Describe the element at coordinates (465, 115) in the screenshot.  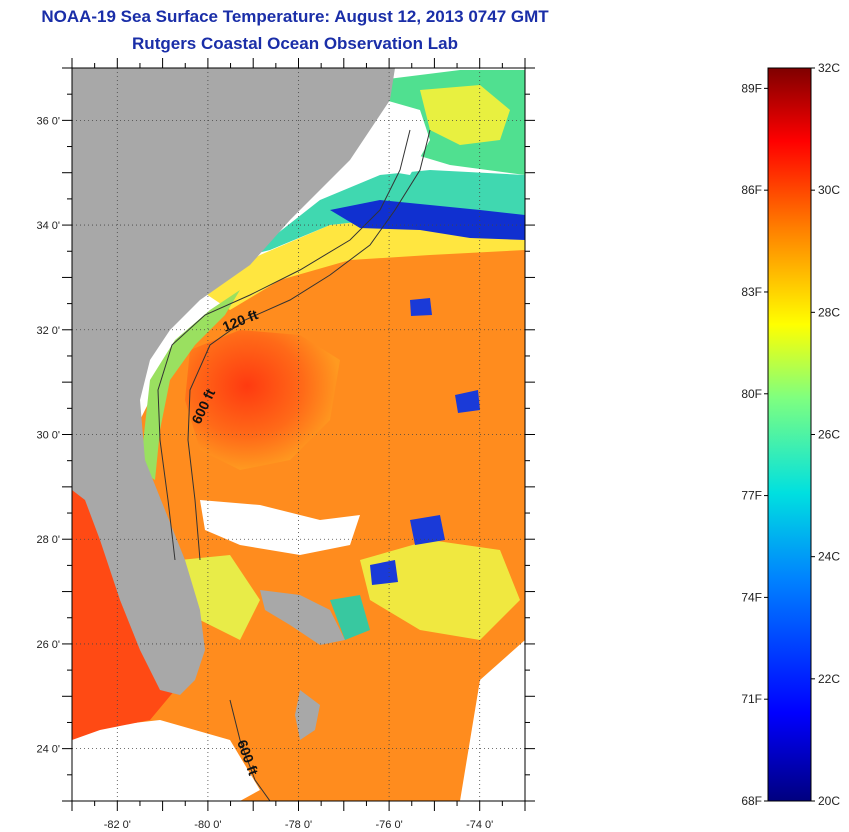
I see `ocean-north-yellow` at that location.